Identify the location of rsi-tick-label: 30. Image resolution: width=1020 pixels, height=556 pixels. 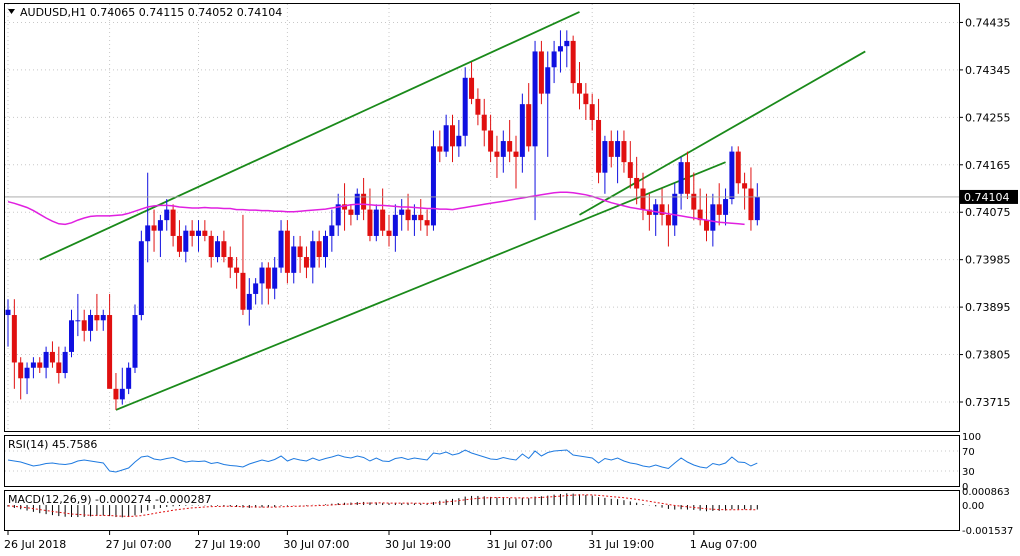
(968, 472).